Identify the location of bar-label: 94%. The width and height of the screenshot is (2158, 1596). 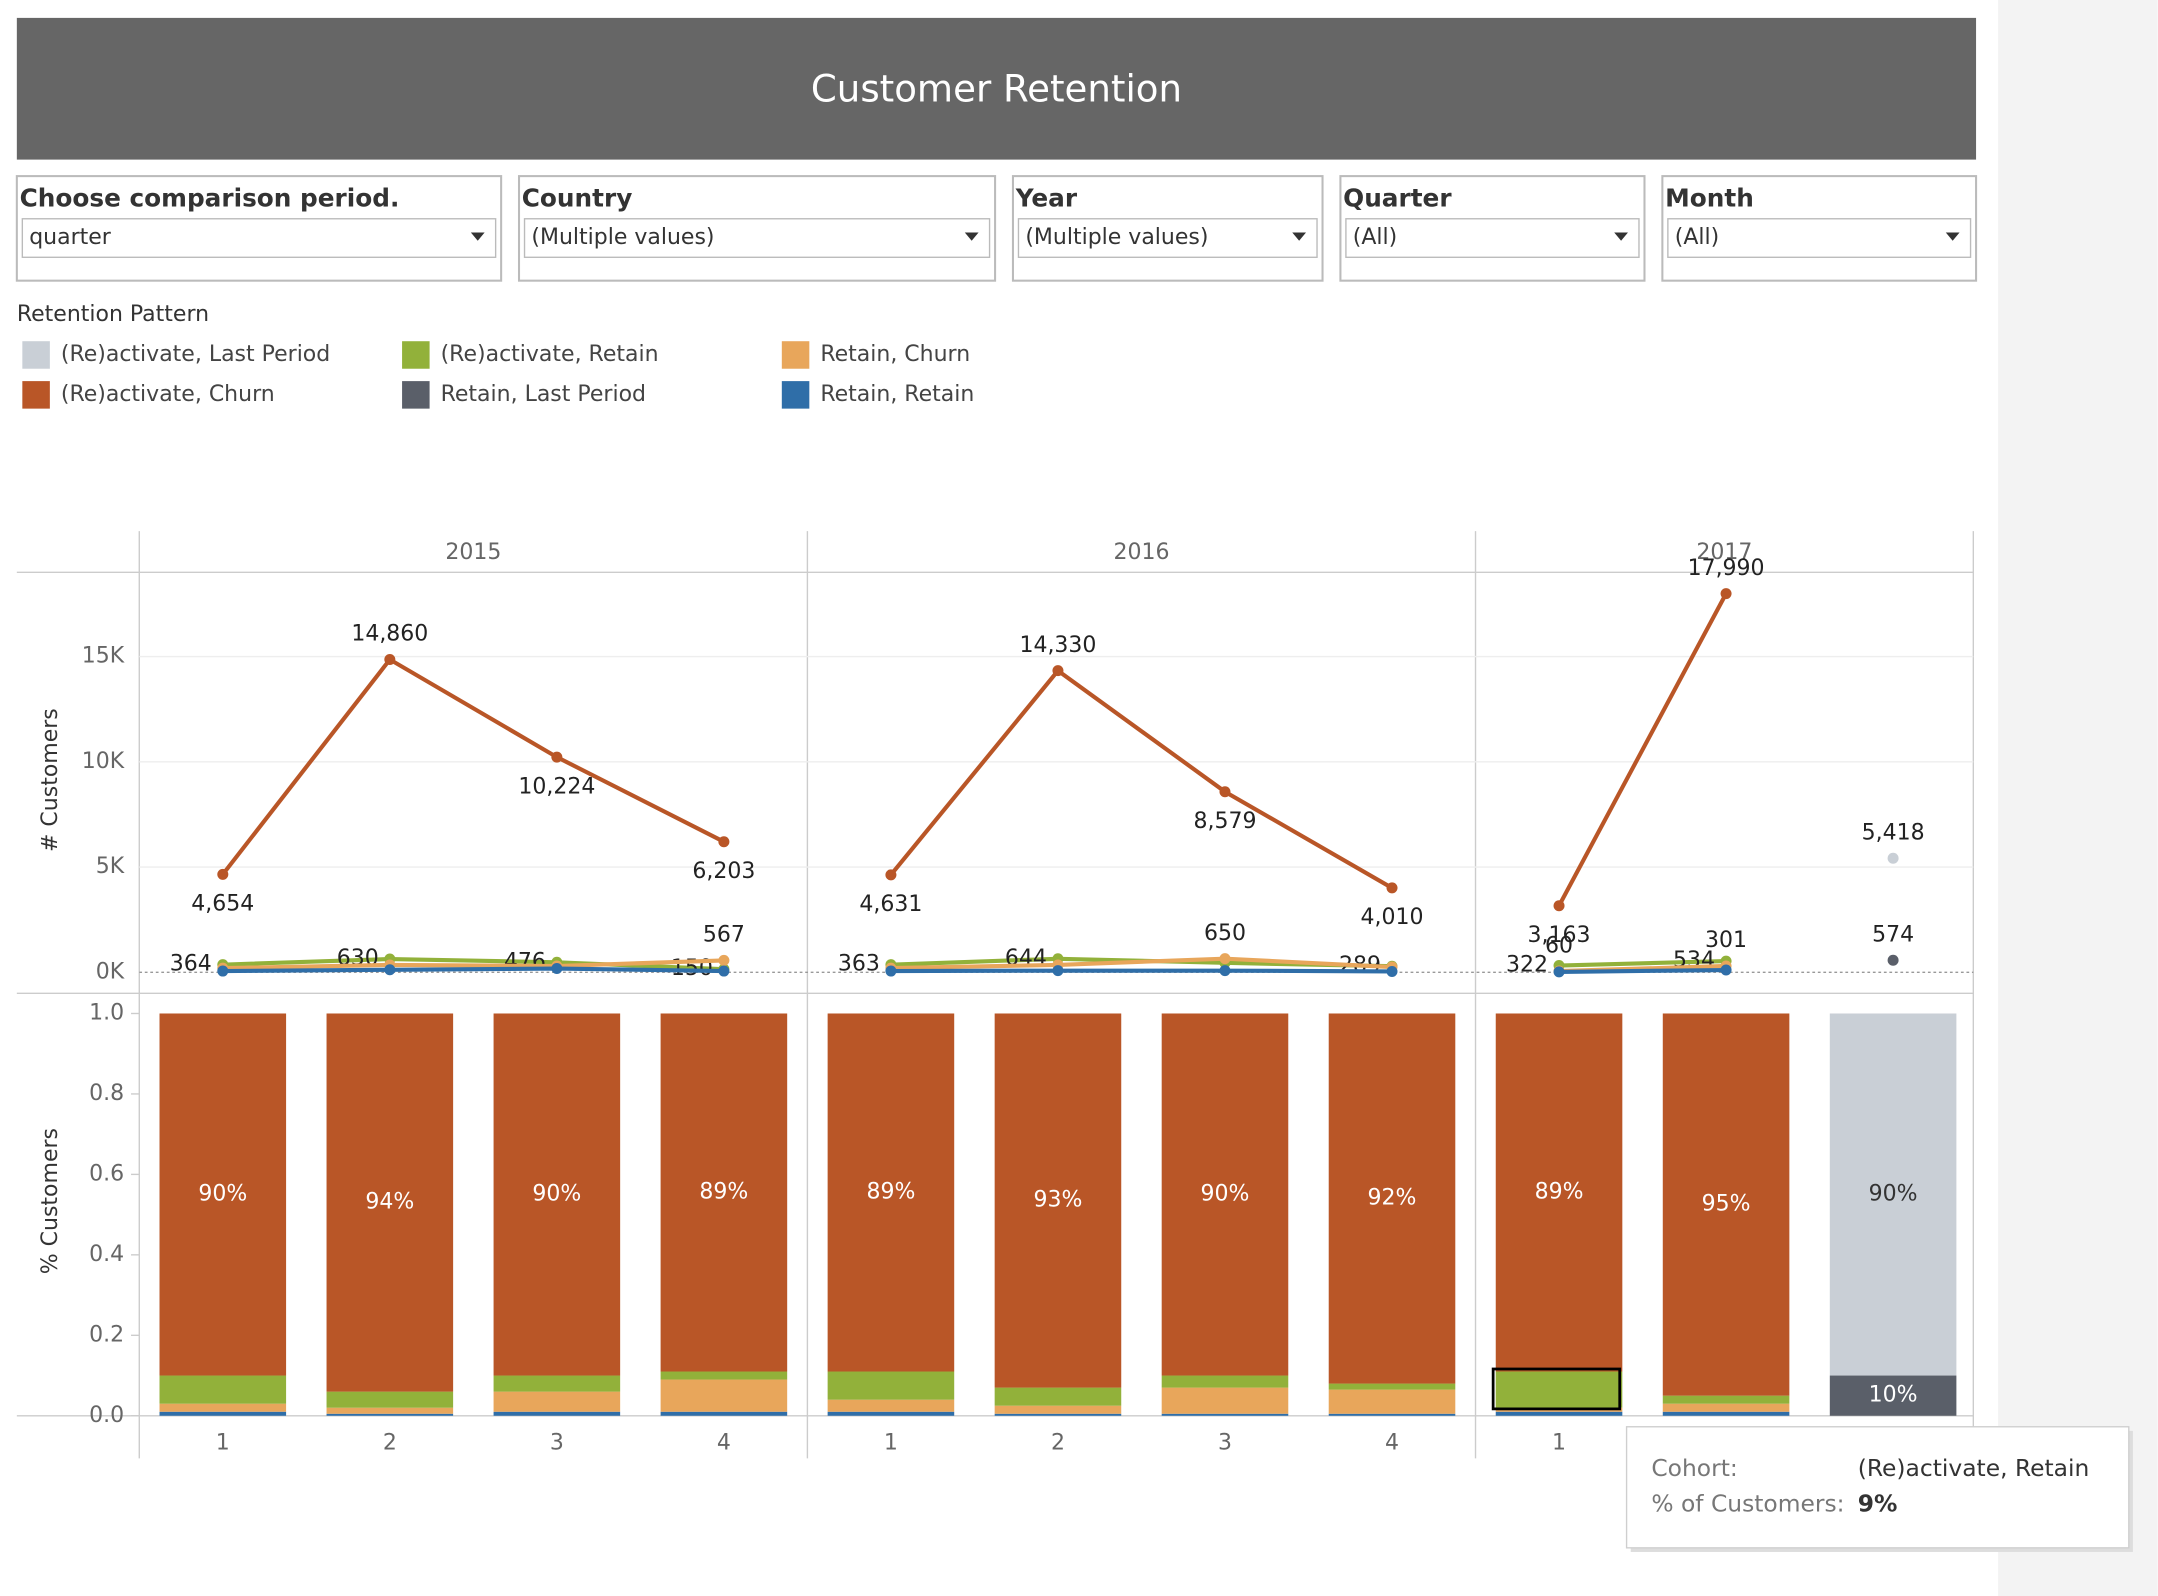
(389, 1202).